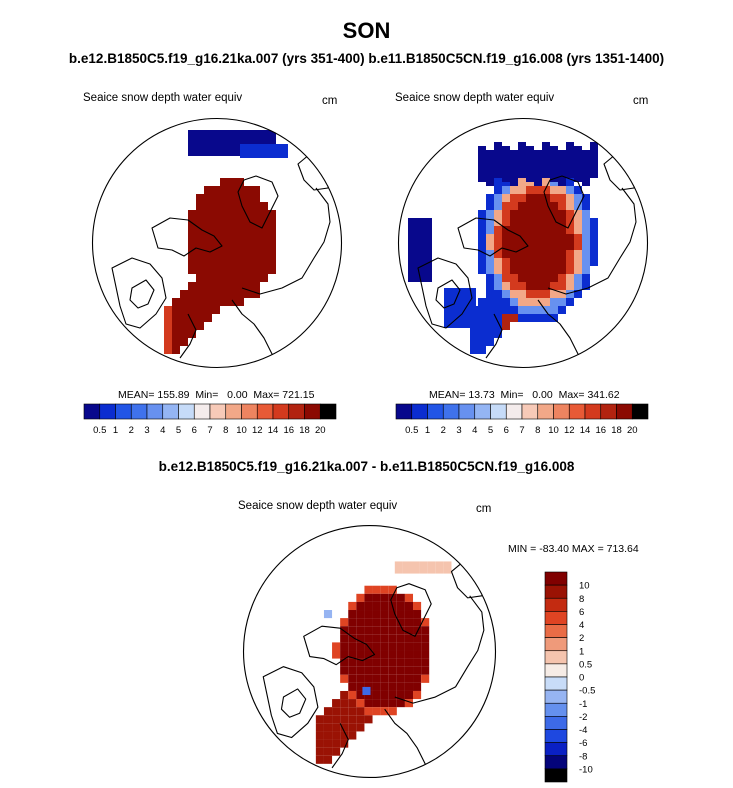 This screenshot has height=788, width=733. I want to click on panel2-colorbar: 0.5 1 2 3 4 5 6 7 8 10 12 14 16 18 20, so click(522, 419).